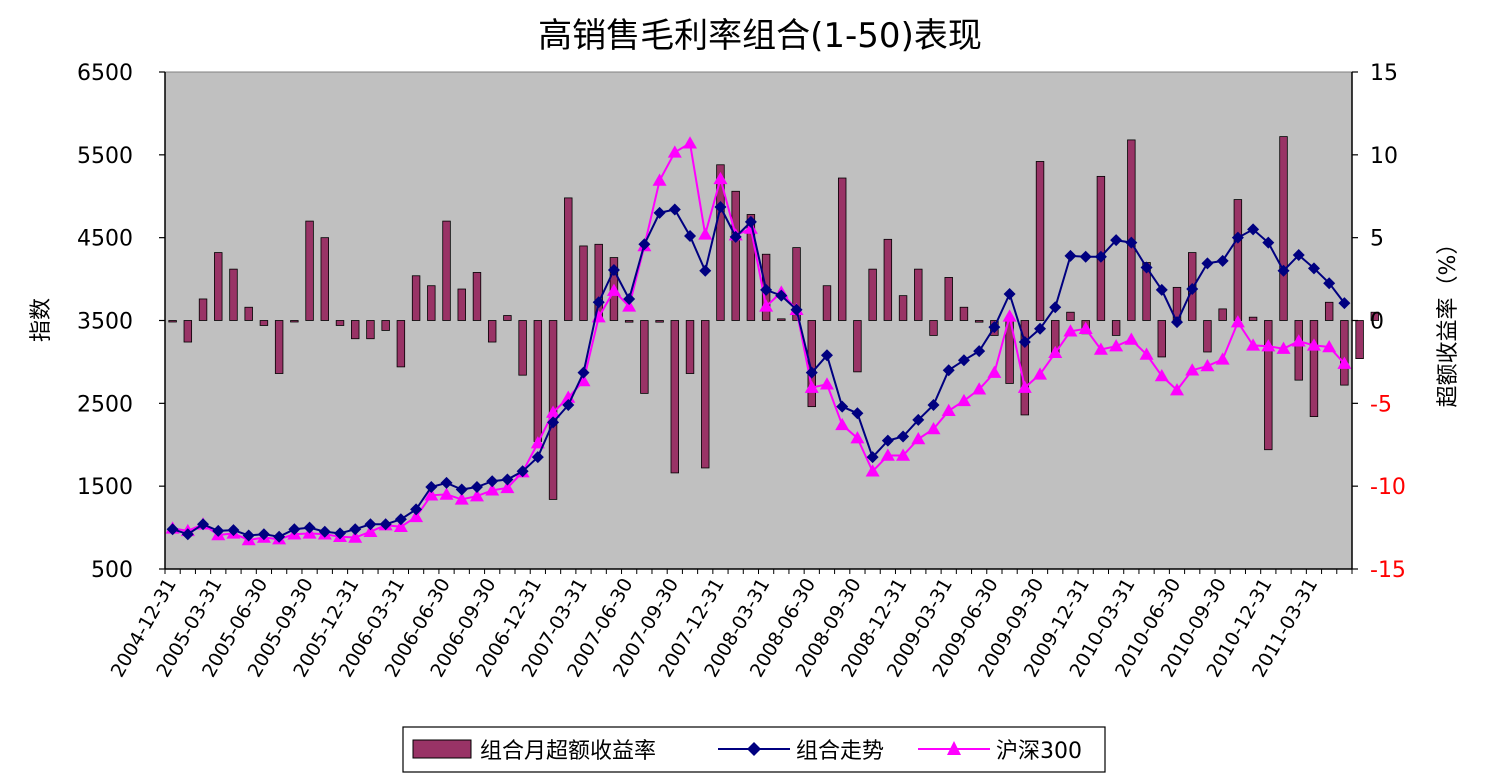  Describe the element at coordinates (1381, 404) in the screenshot. I see `y-tick-label-right: -5` at that location.